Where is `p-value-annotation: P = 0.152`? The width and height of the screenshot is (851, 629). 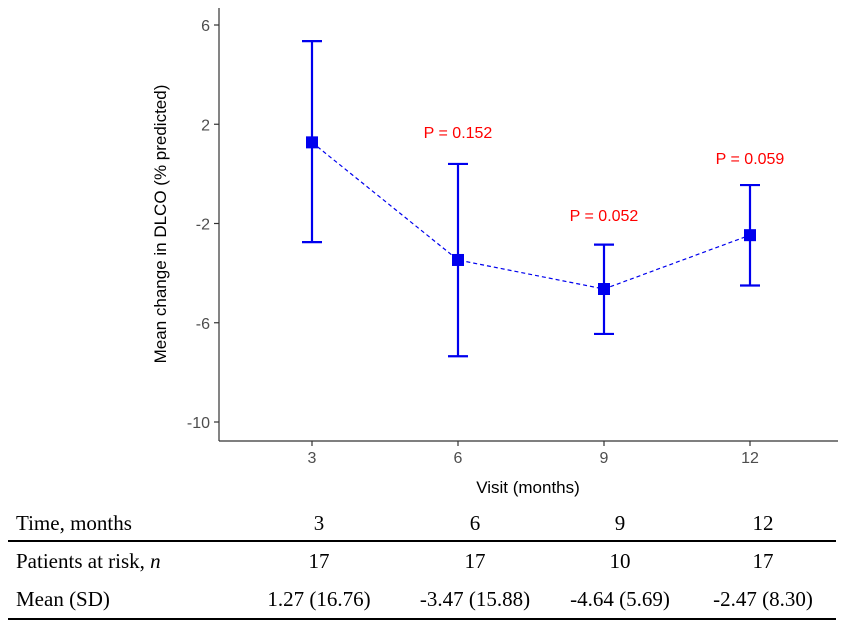 p-value-annotation: P = 0.152 is located at coordinates (458, 133).